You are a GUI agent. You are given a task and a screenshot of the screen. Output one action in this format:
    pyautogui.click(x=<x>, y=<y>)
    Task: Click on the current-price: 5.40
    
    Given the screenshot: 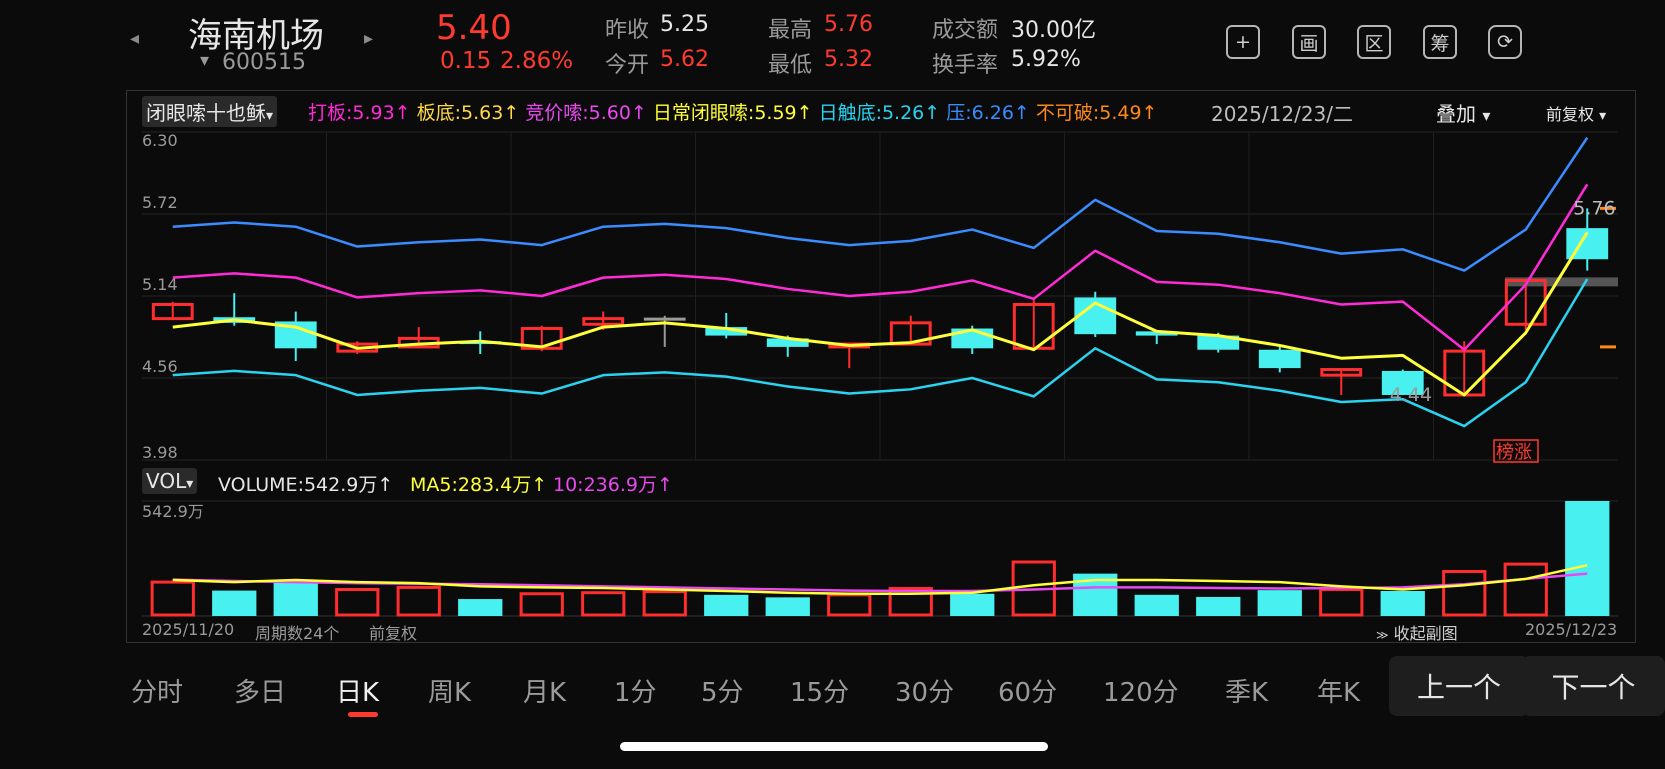 What is the action you would take?
    pyautogui.click(x=474, y=28)
    